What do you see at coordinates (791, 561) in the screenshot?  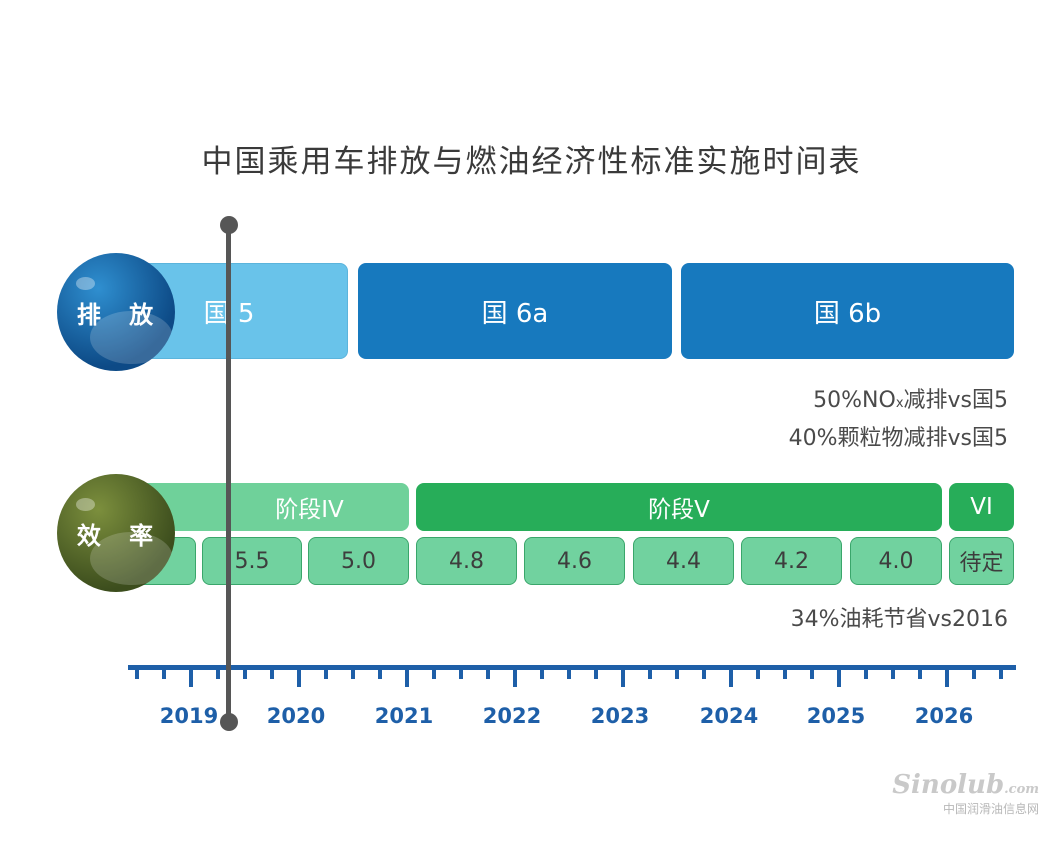 I see `value-cell: 4.2` at bounding box center [791, 561].